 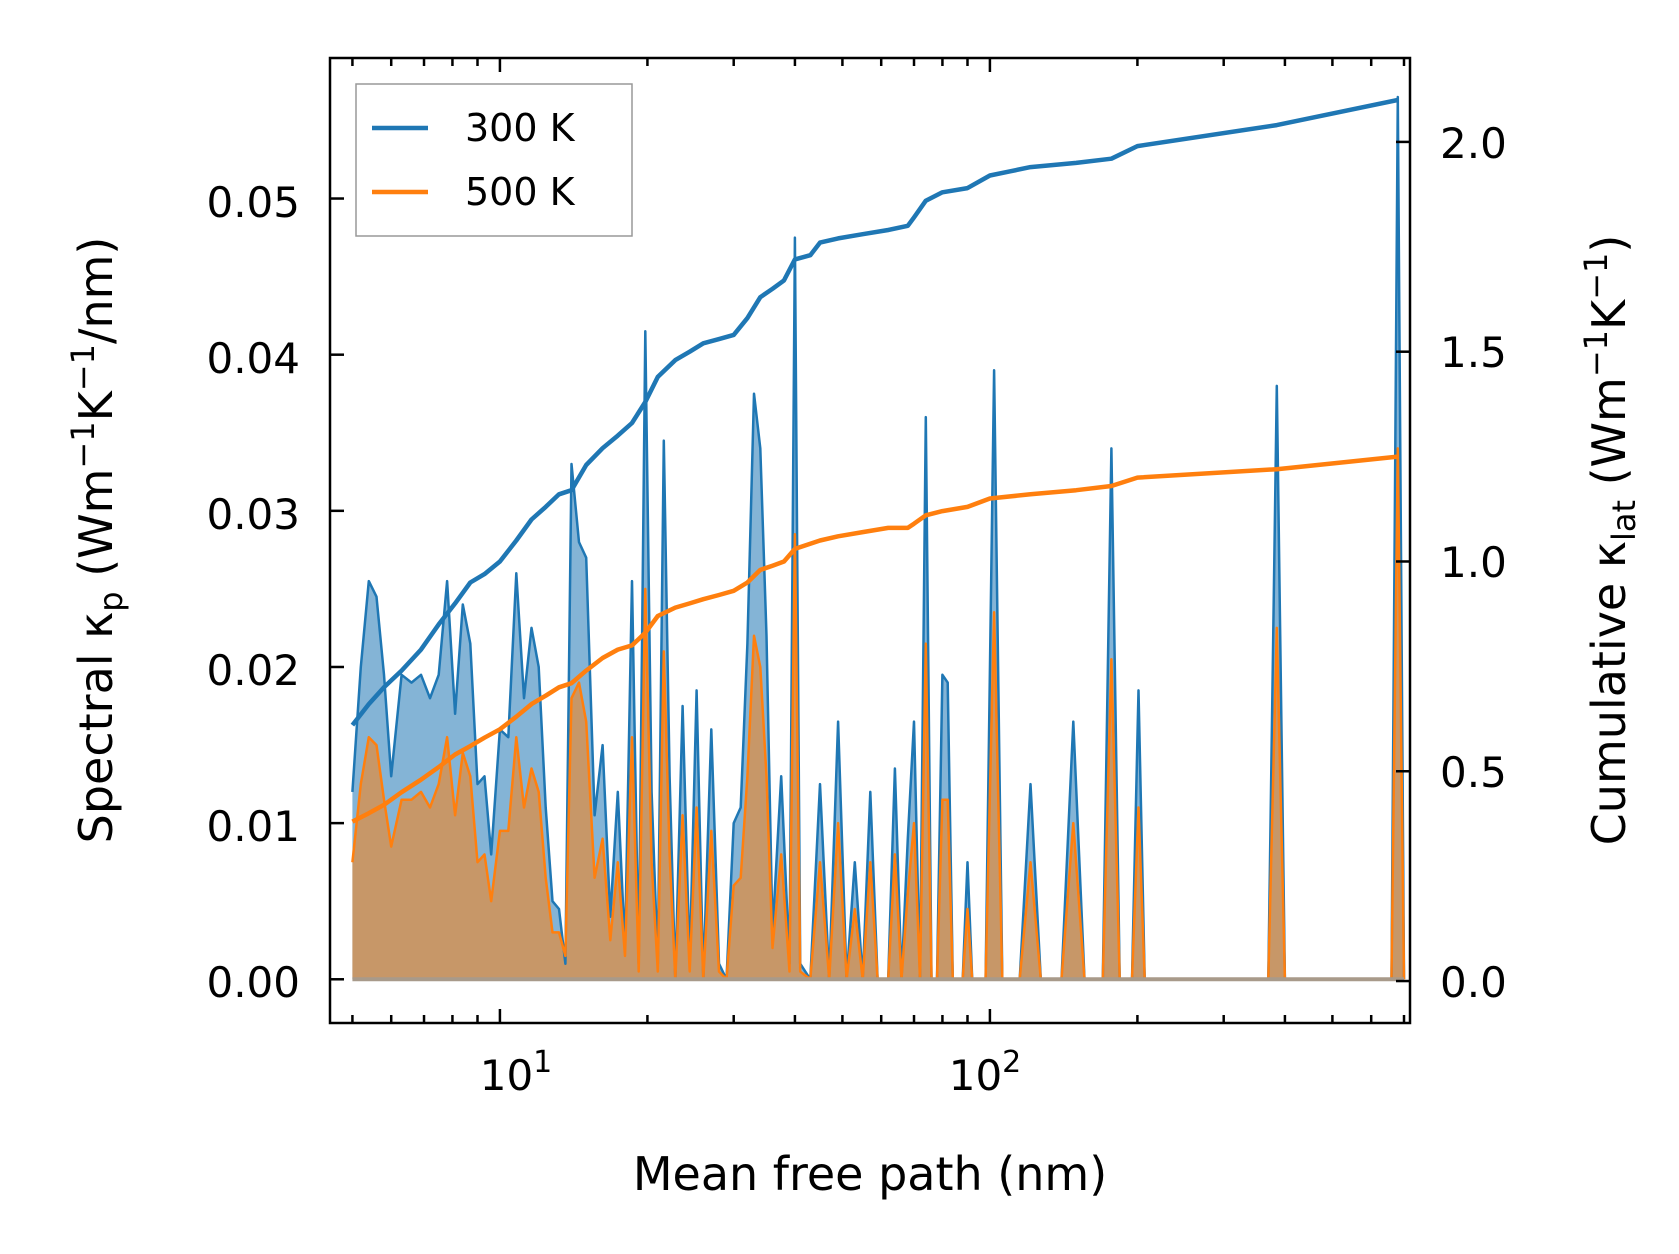 I want to click on legend: 300 K 500 K, so click(x=494, y=160).